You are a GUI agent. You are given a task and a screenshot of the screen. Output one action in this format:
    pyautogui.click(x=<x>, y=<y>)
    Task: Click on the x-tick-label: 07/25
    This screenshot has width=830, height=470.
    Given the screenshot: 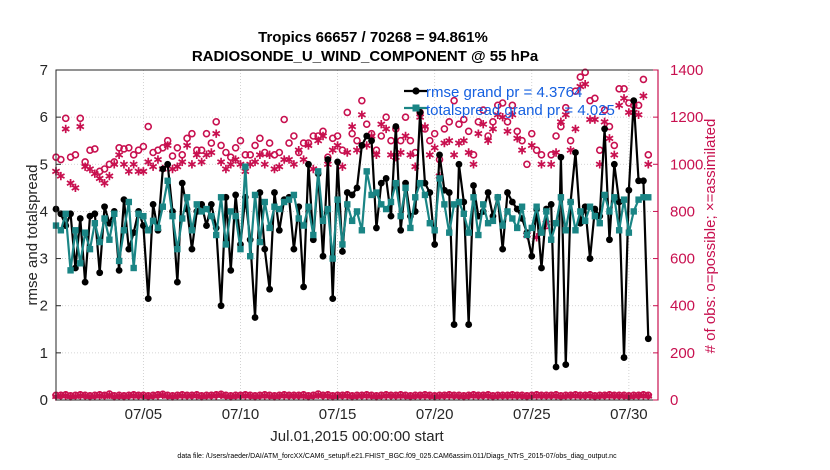 What is the action you would take?
    pyautogui.click(x=532, y=414)
    